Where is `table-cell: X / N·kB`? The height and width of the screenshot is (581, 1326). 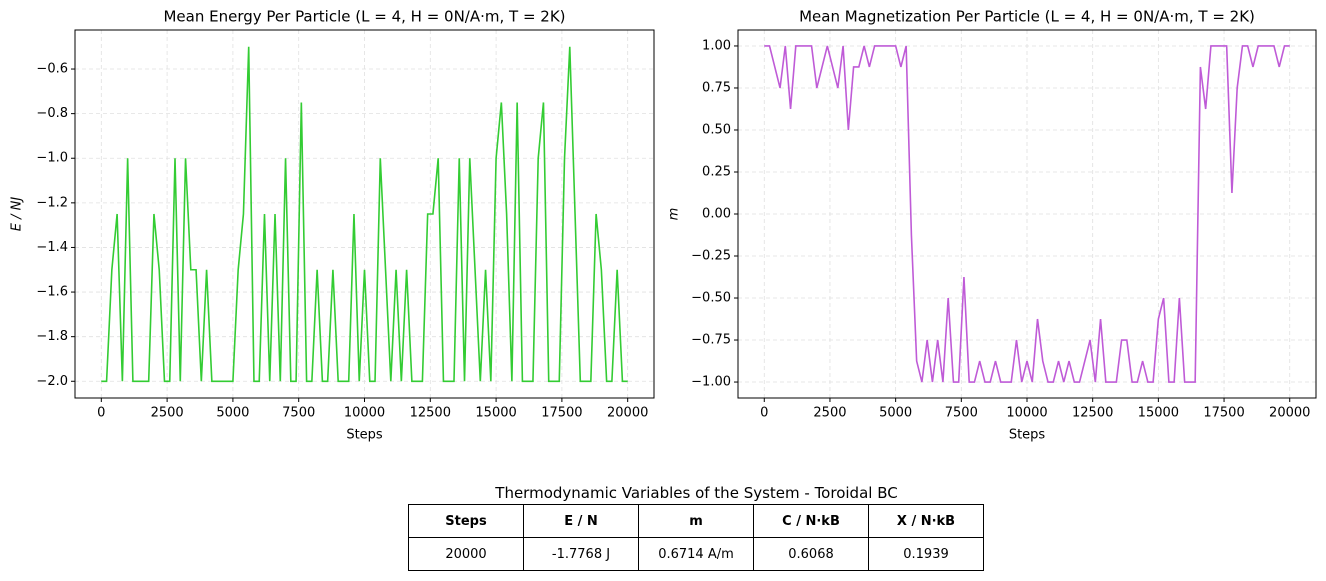 table-cell: X / N·kB is located at coordinates (926, 521).